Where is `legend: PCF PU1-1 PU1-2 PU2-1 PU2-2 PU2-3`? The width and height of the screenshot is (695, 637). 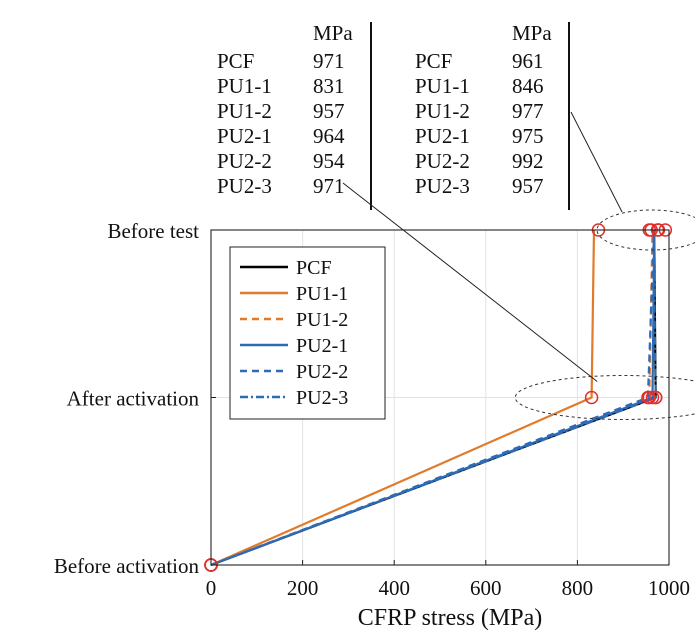
legend: PCF PU1-1 PU1-2 PU2-1 PU2-2 PU2-3 is located at coordinates (307, 333).